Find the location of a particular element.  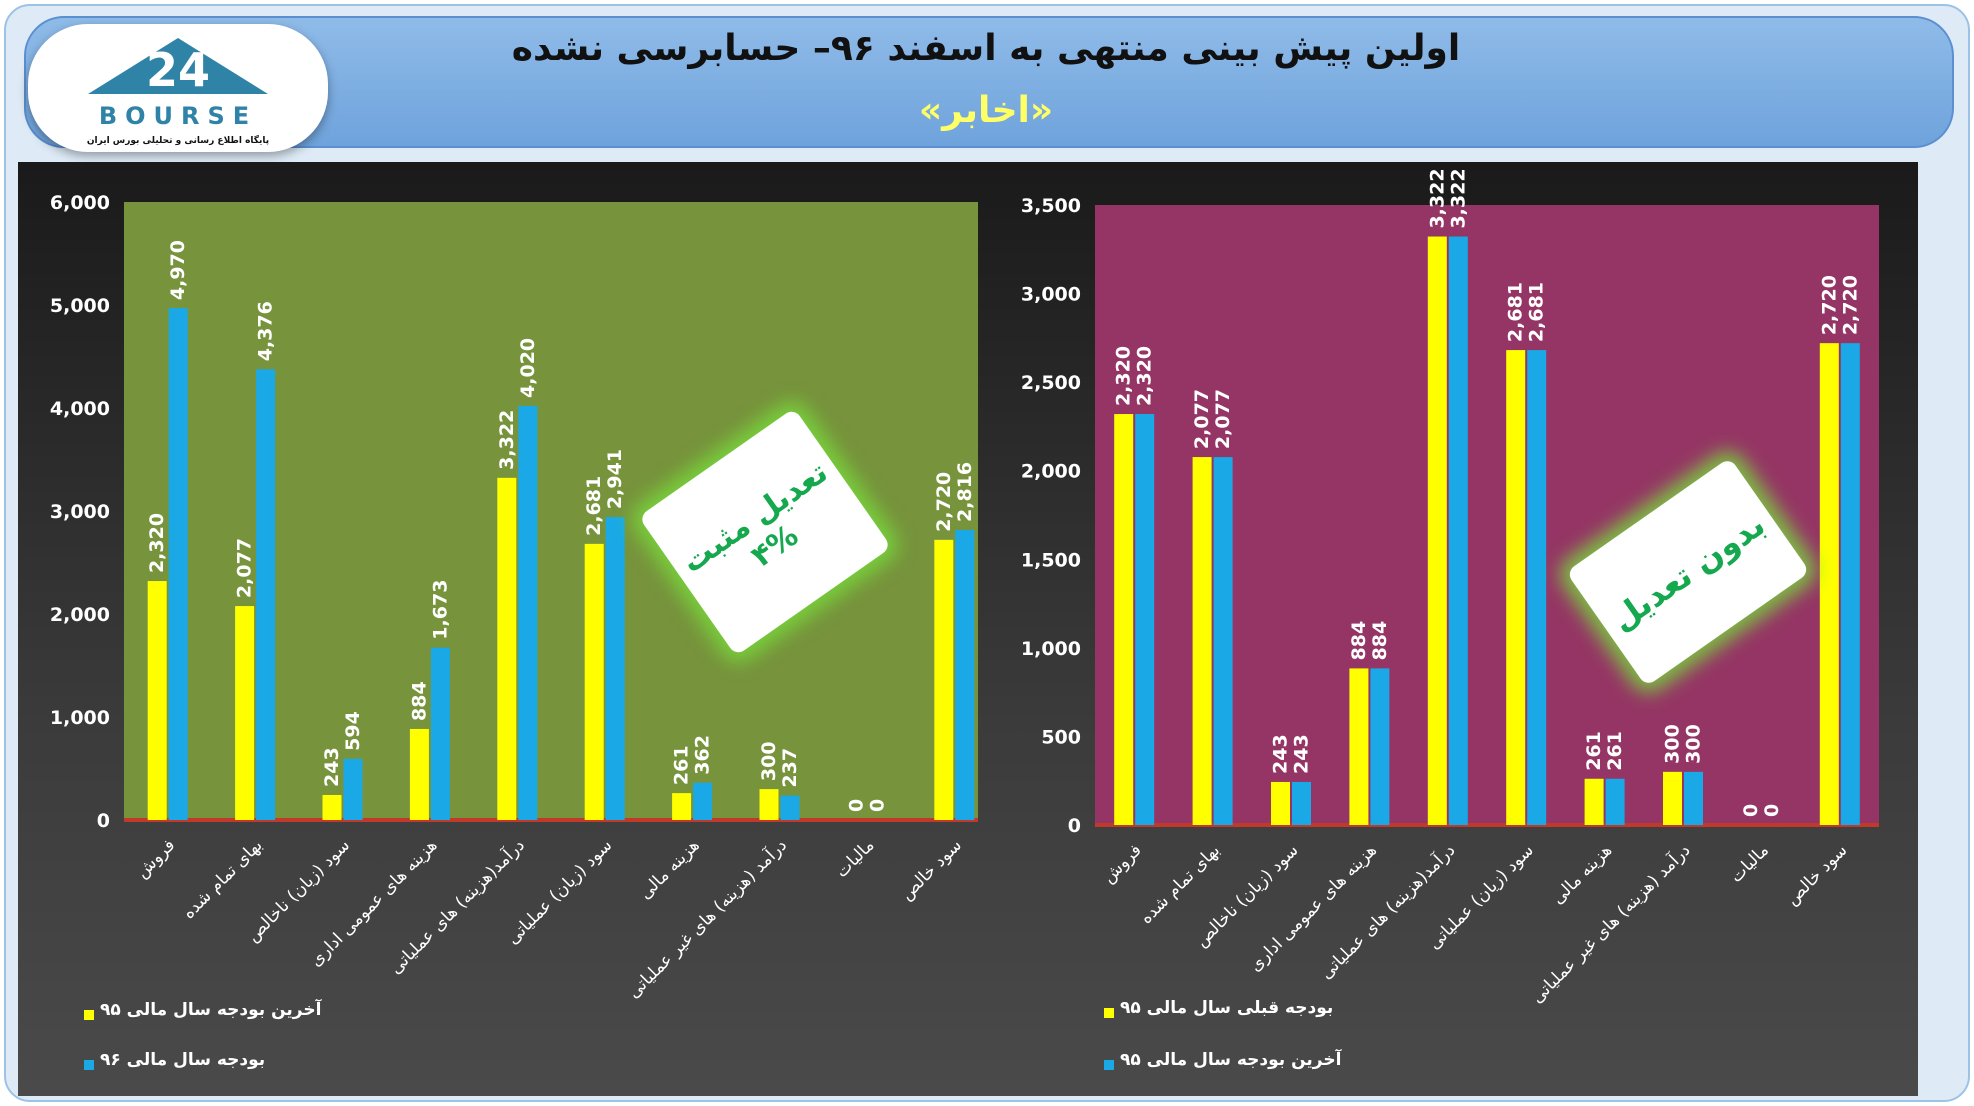

x-tick-label: بهای تمام شده is located at coordinates (1180, 884).